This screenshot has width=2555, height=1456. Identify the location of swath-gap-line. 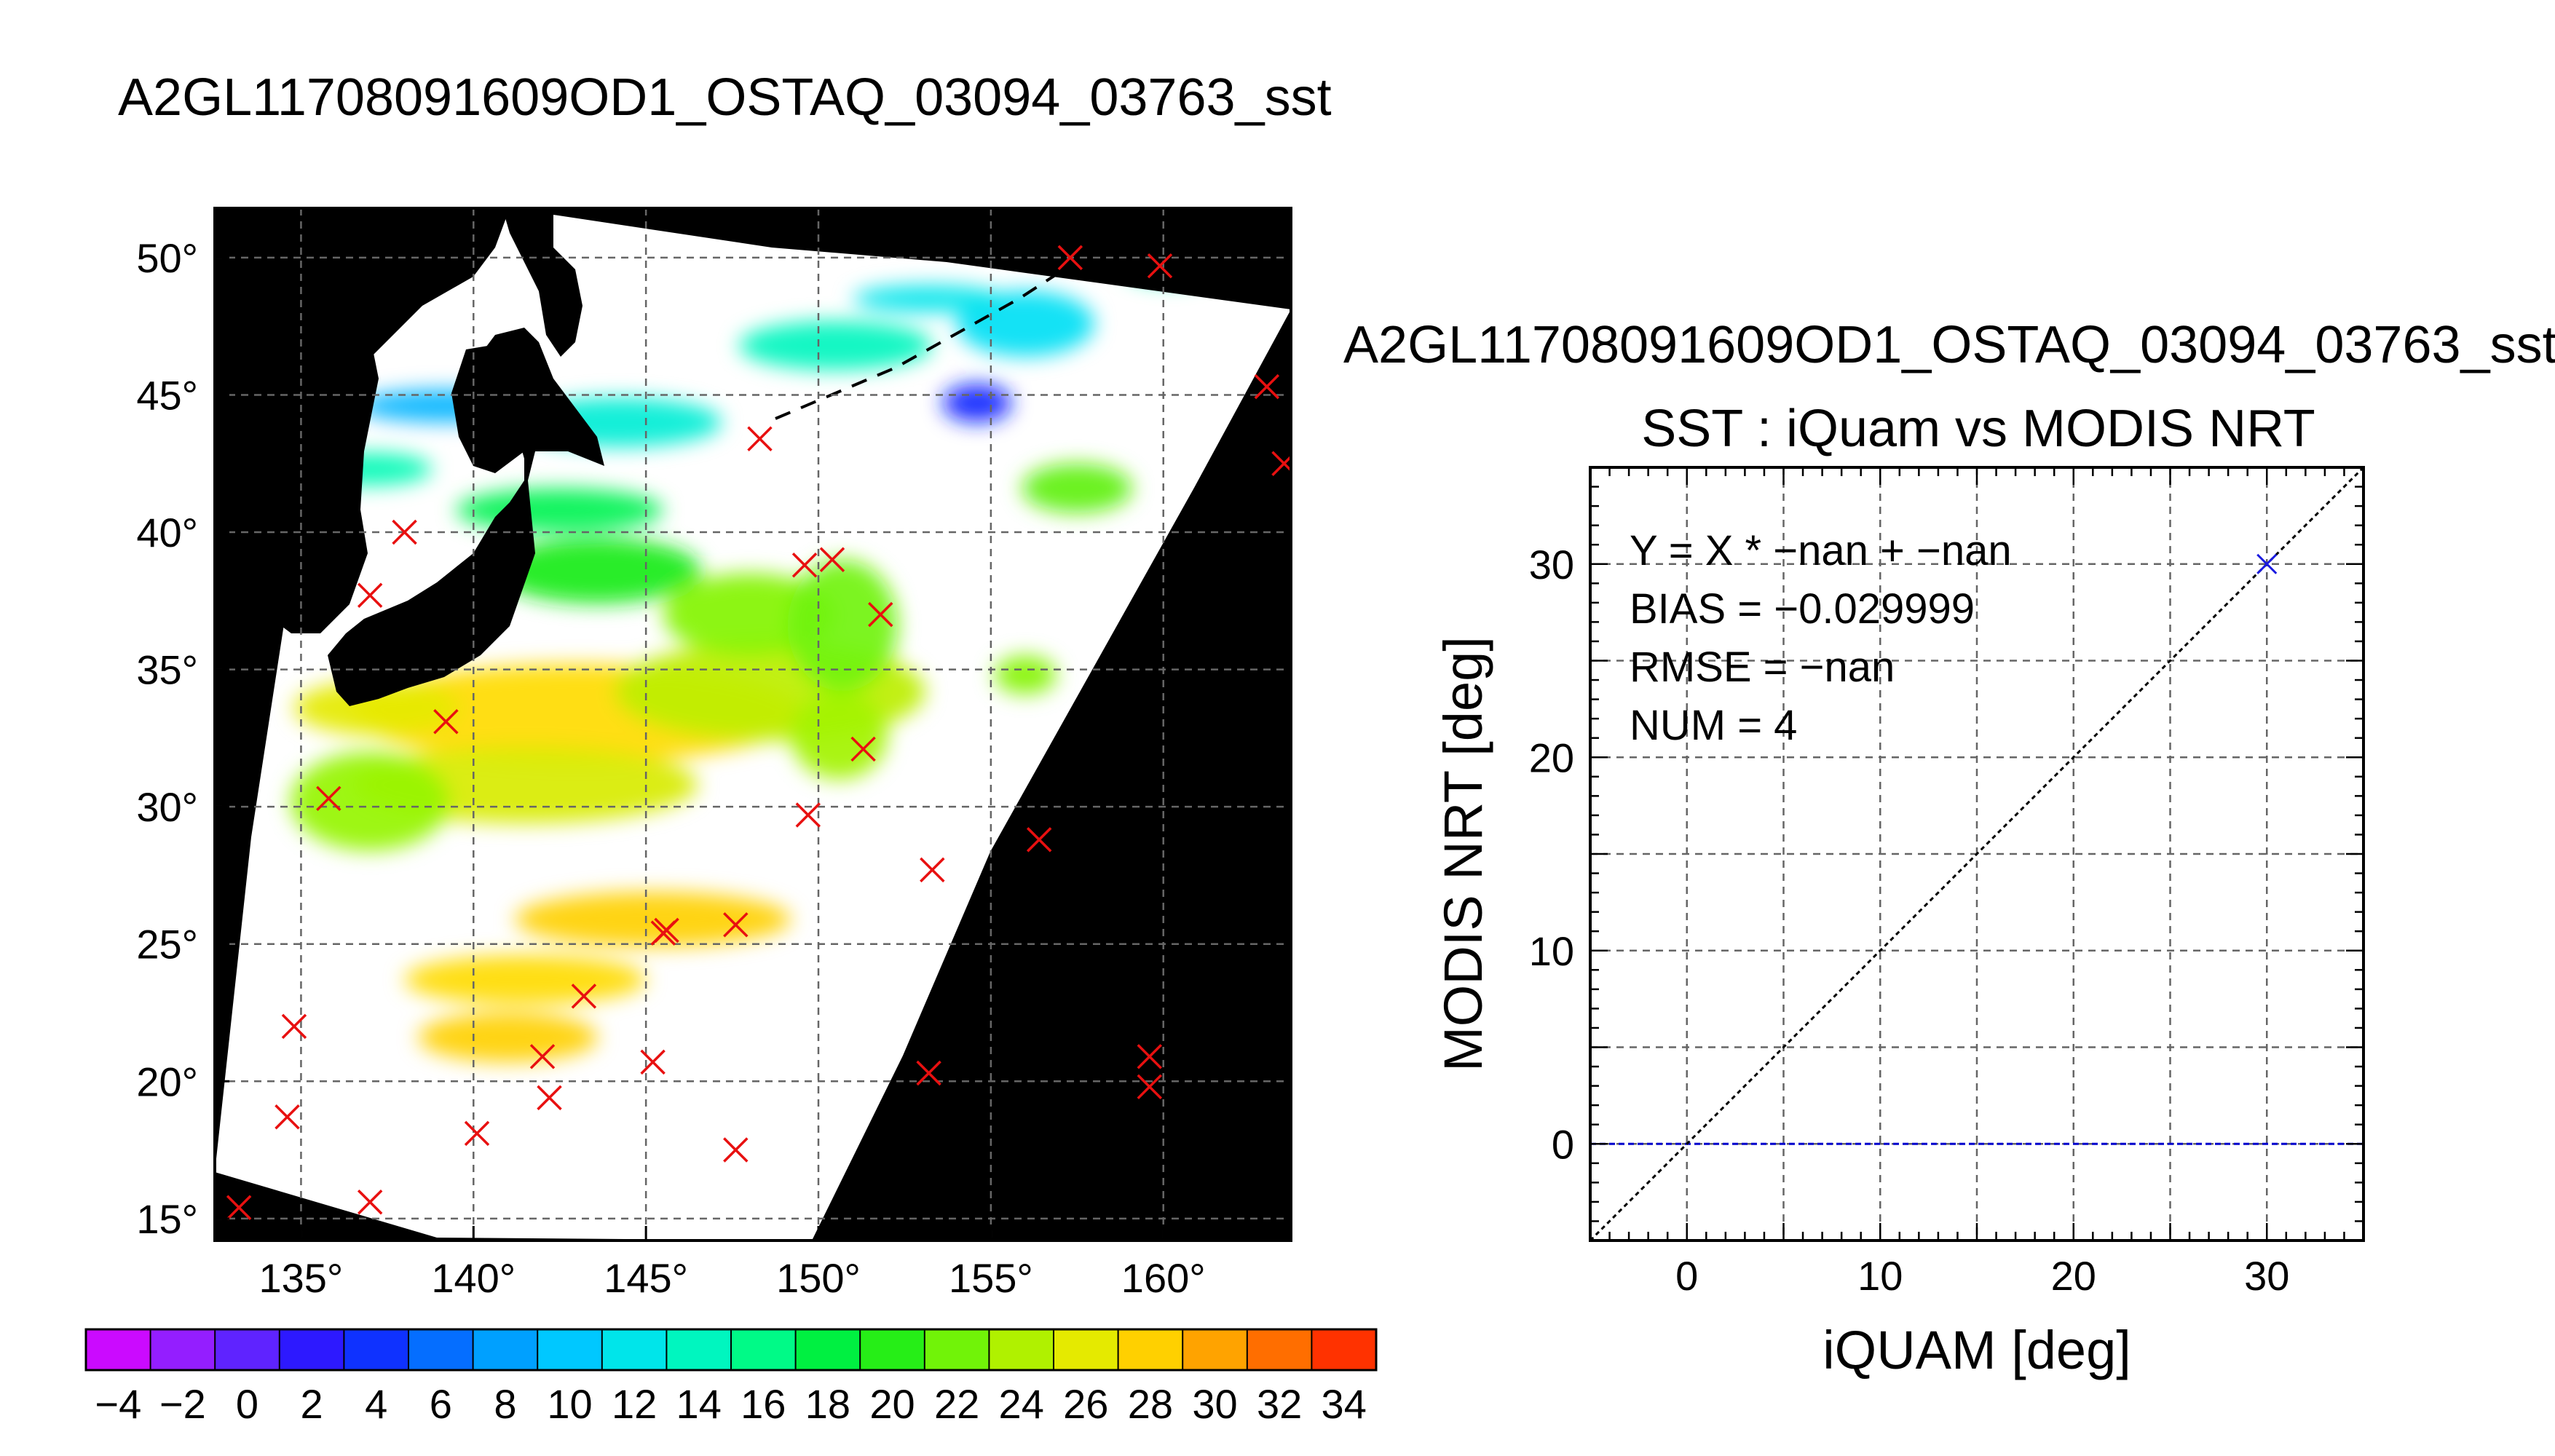
(934, 335).